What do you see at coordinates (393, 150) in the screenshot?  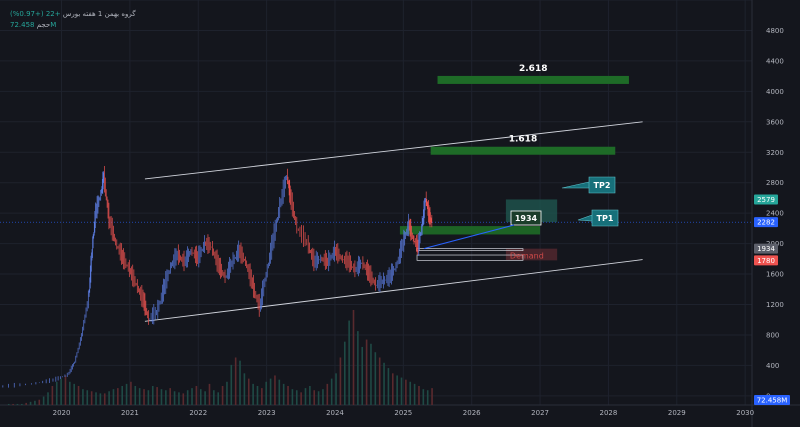 I see `channel-upper-line` at bounding box center [393, 150].